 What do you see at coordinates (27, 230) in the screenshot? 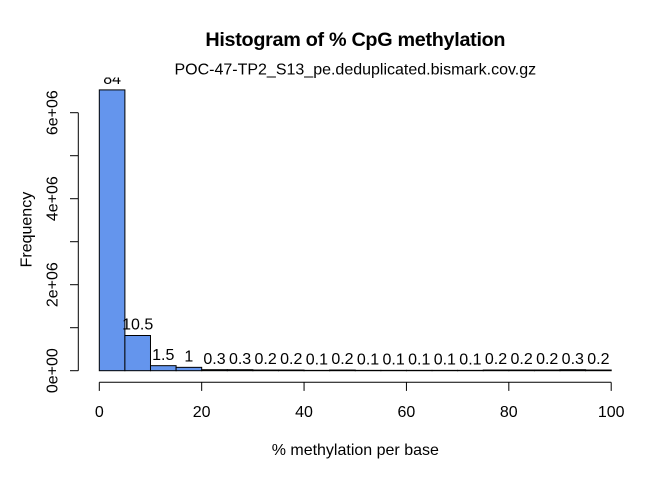
I see `svg-text: Frequency` at bounding box center [27, 230].